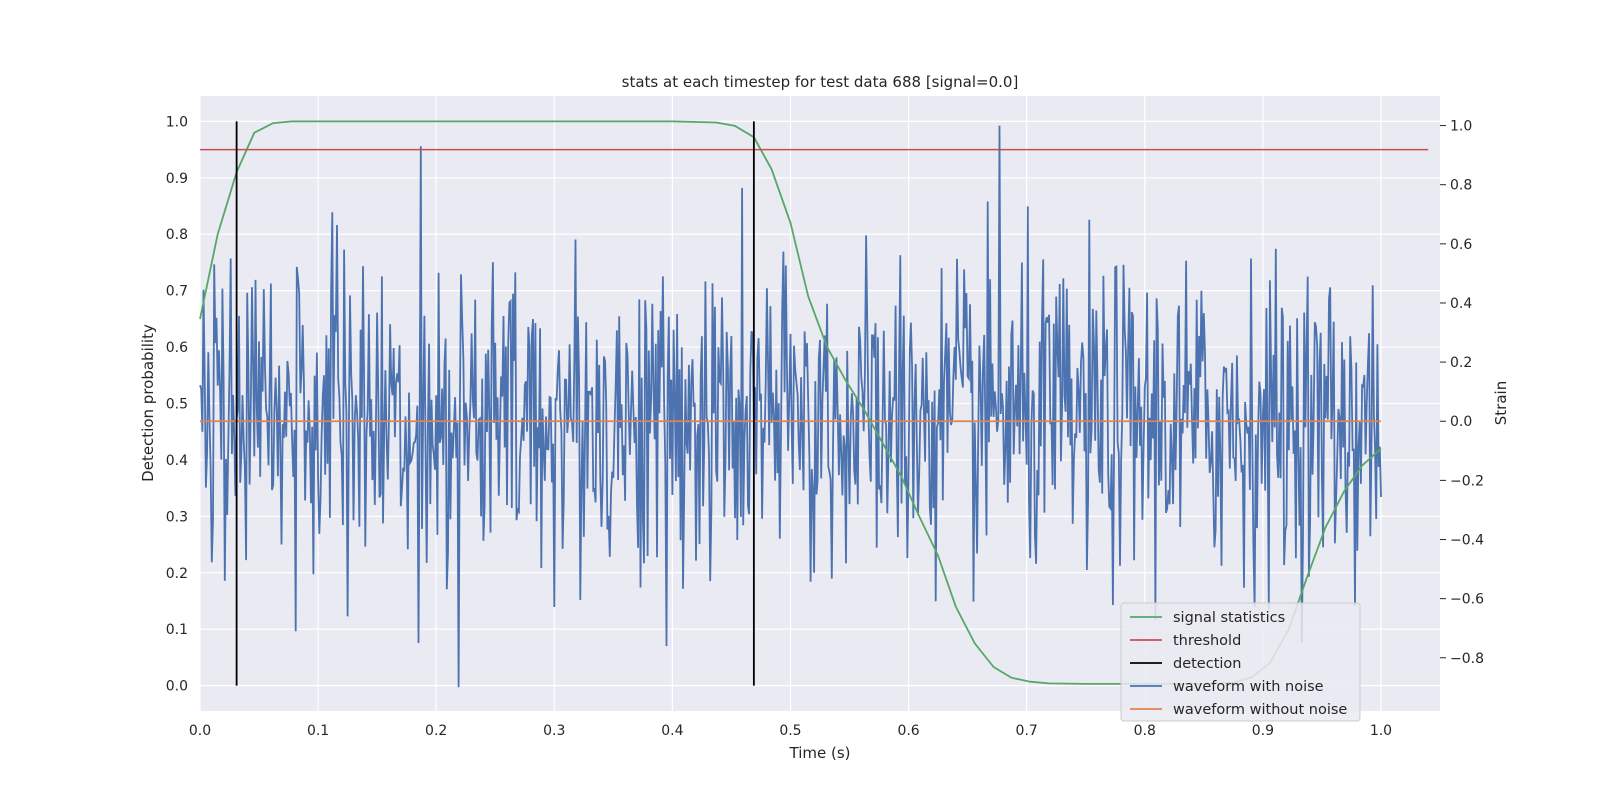 This screenshot has height=800, width=1600. Describe the element at coordinates (1027, 731) in the screenshot. I see `x-tick-label: 0.7` at that location.